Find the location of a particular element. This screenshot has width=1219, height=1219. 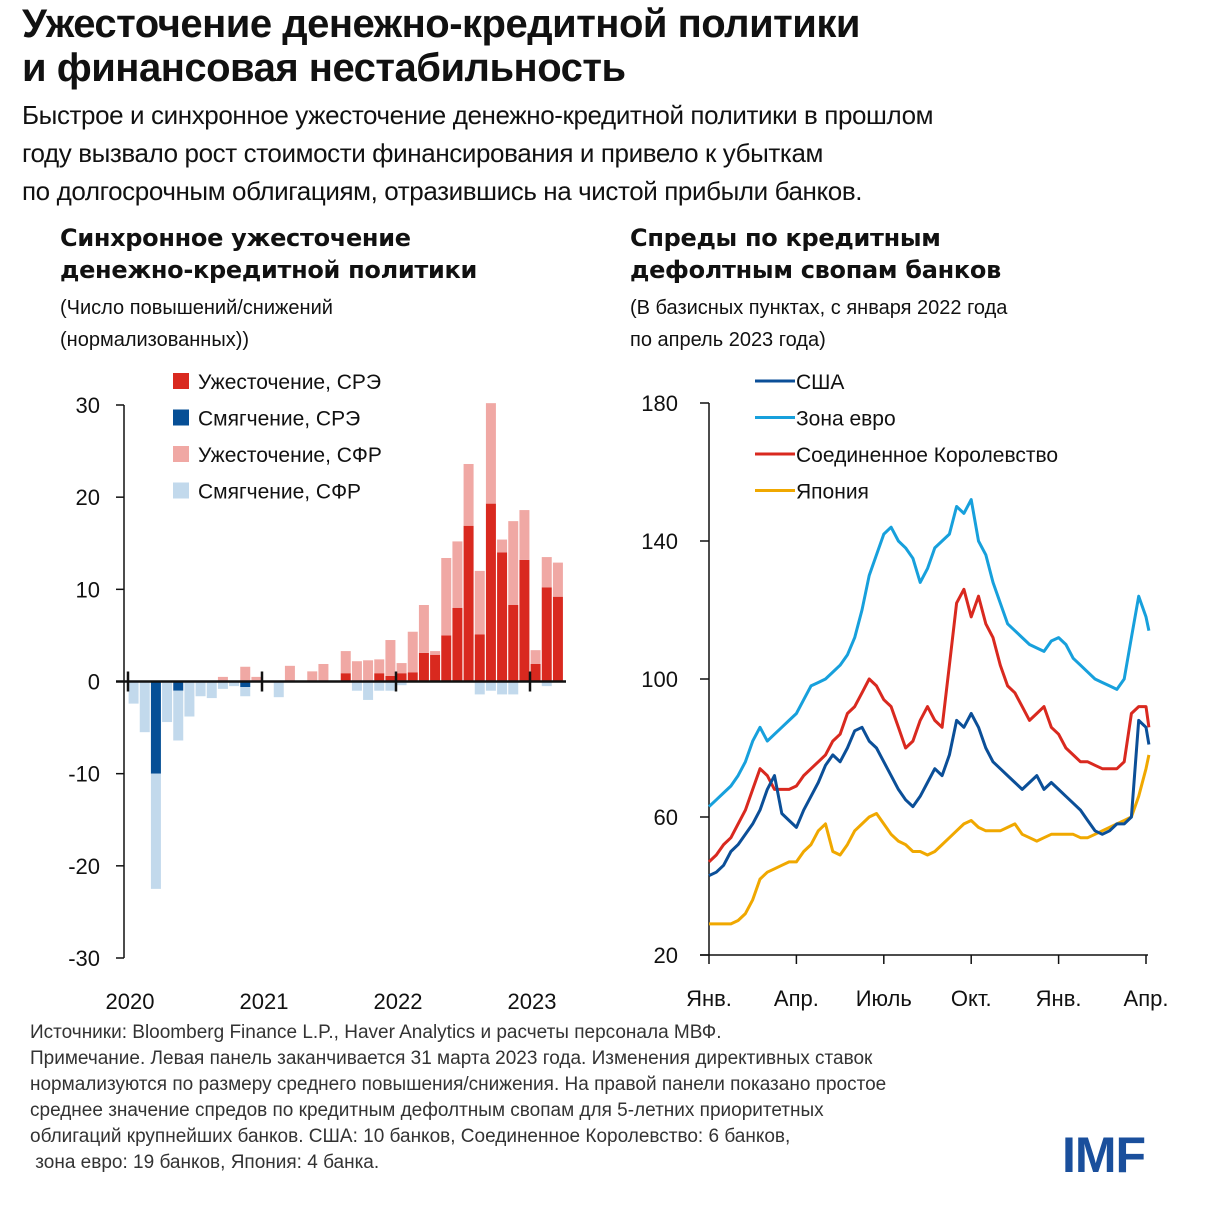

legend-label: Япония is located at coordinates (832, 492).